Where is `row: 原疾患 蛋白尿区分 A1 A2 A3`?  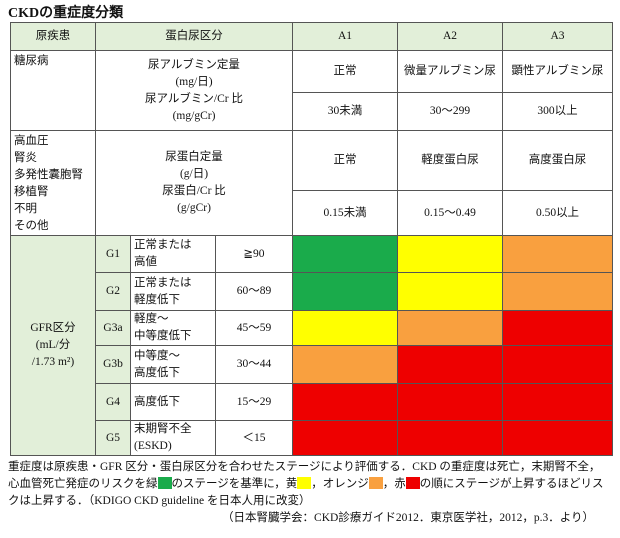
row: 原疾患 蛋白尿区分 A1 A2 A3 is located at coordinates (311, 36).